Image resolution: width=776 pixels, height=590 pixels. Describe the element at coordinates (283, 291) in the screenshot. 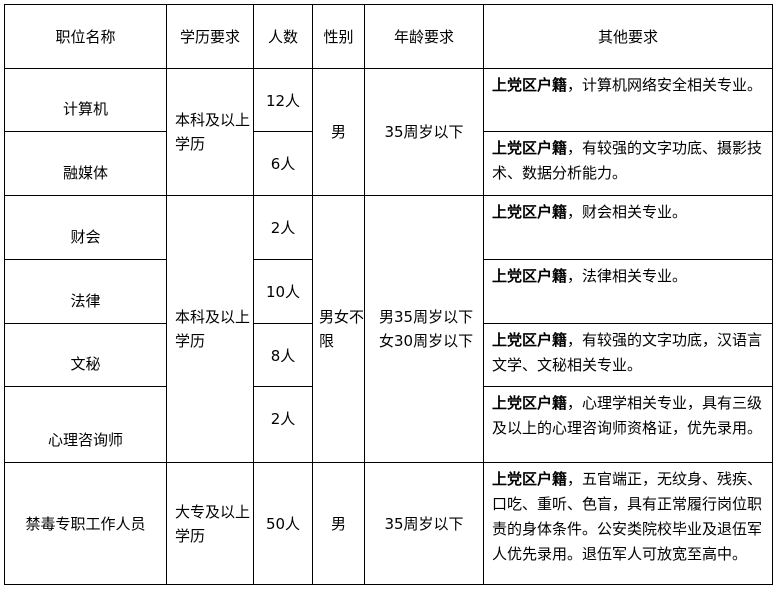

I see `count-cell: 10人` at that location.